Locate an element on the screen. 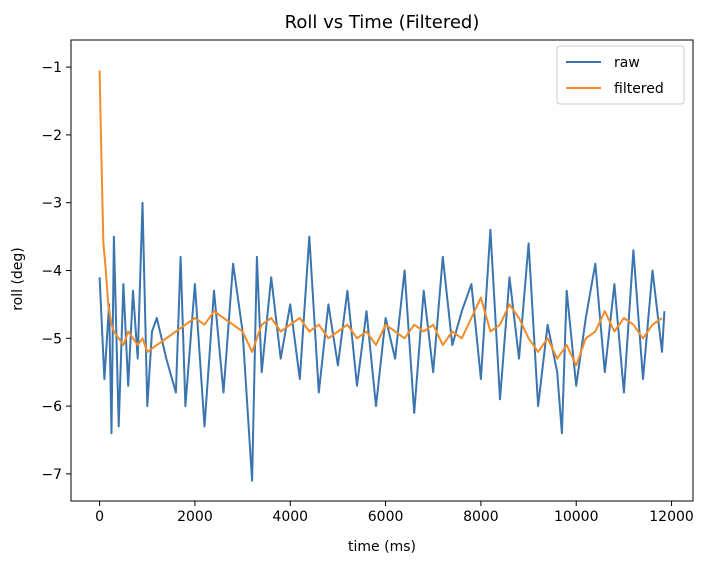 The image size is (709, 565). legend-frame is located at coordinates (620, 75).